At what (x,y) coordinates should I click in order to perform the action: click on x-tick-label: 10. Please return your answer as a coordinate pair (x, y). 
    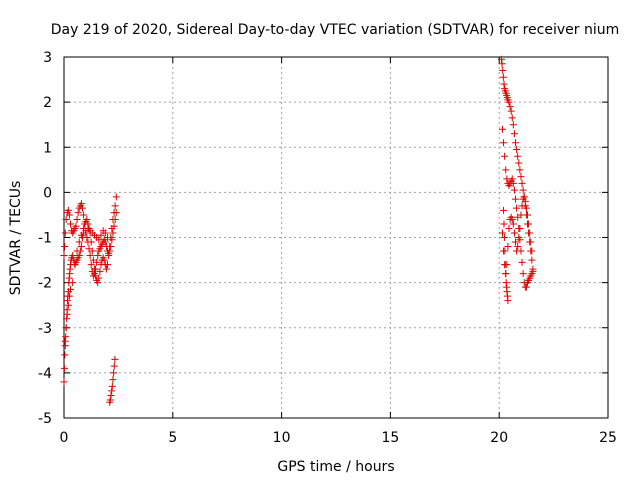
    Looking at the image, I should click on (282, 438).